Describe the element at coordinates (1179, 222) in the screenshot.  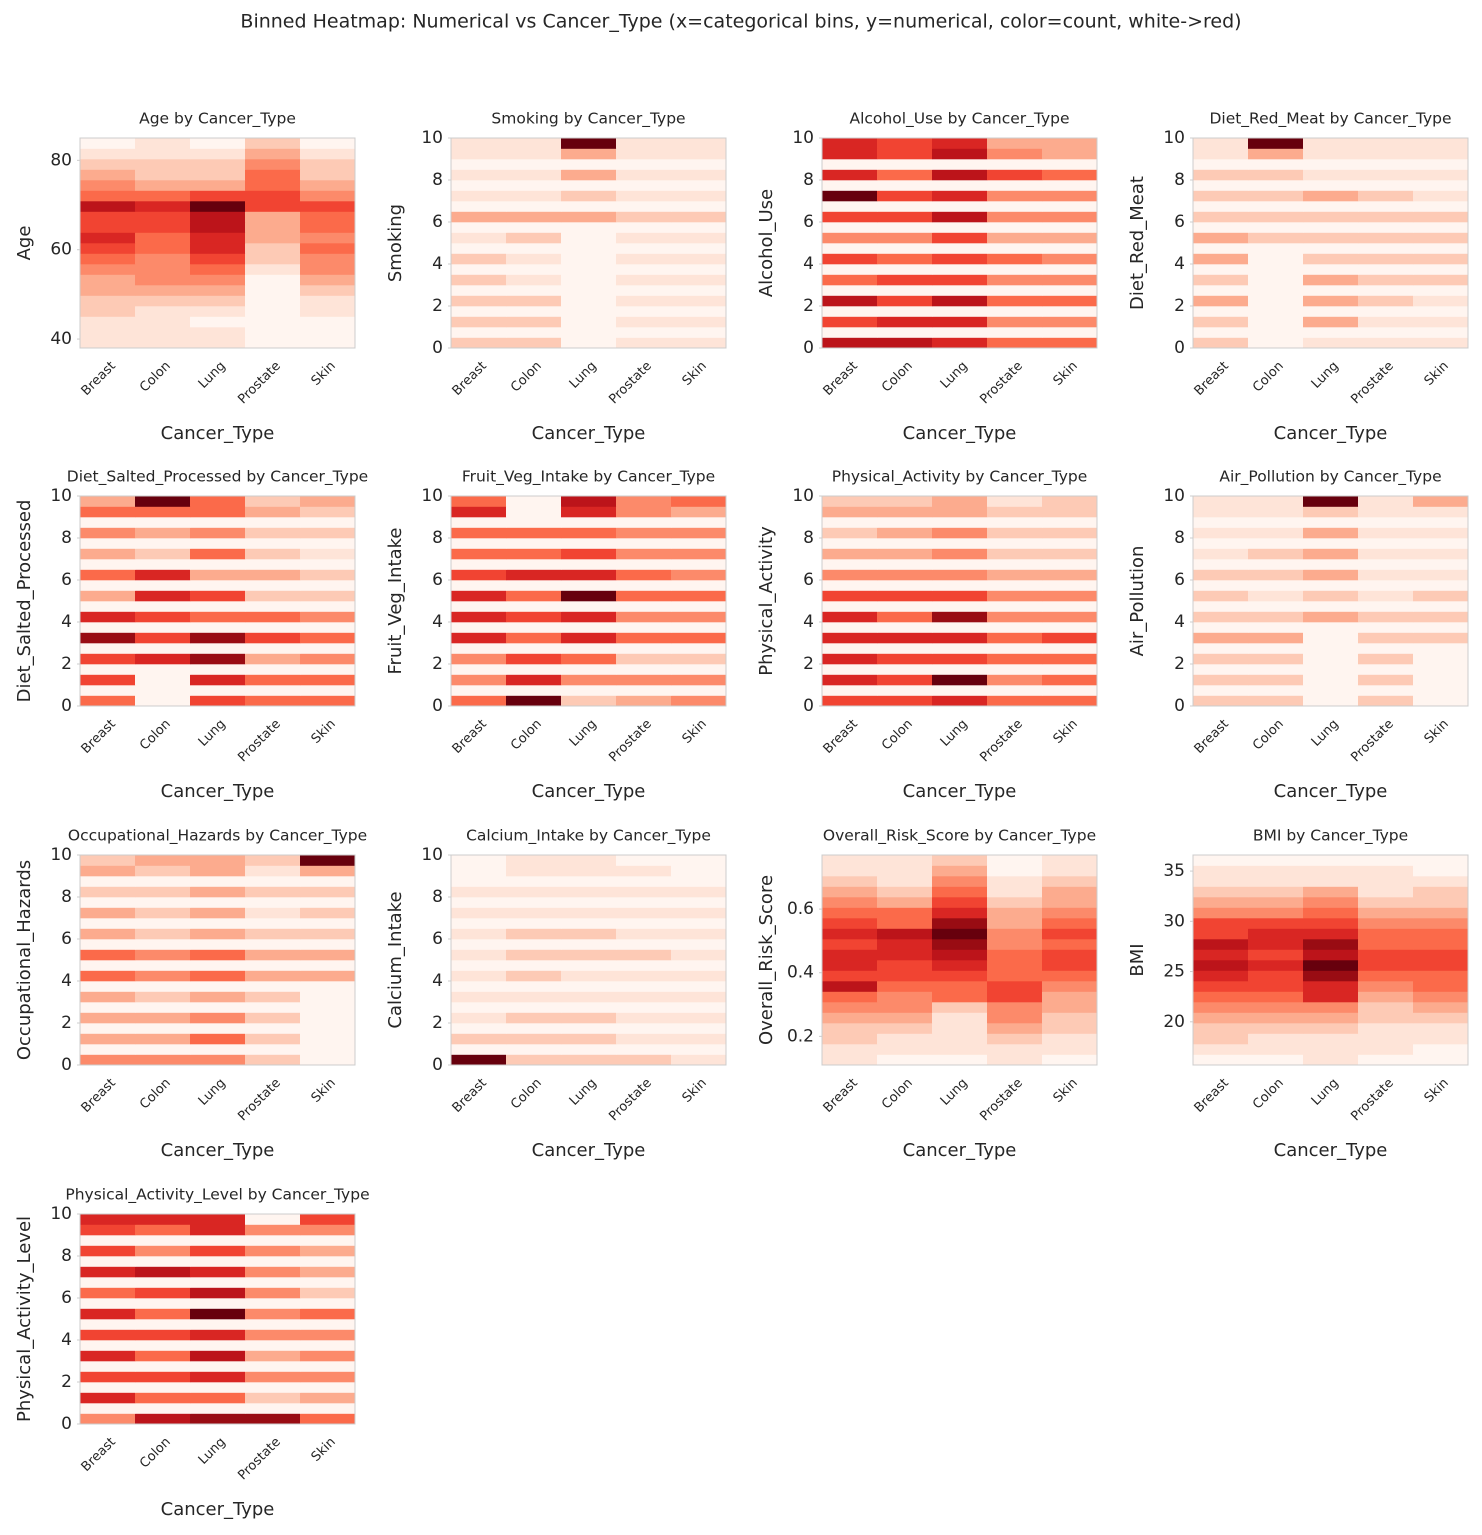
I see `y-tick-label: 6` at that location.